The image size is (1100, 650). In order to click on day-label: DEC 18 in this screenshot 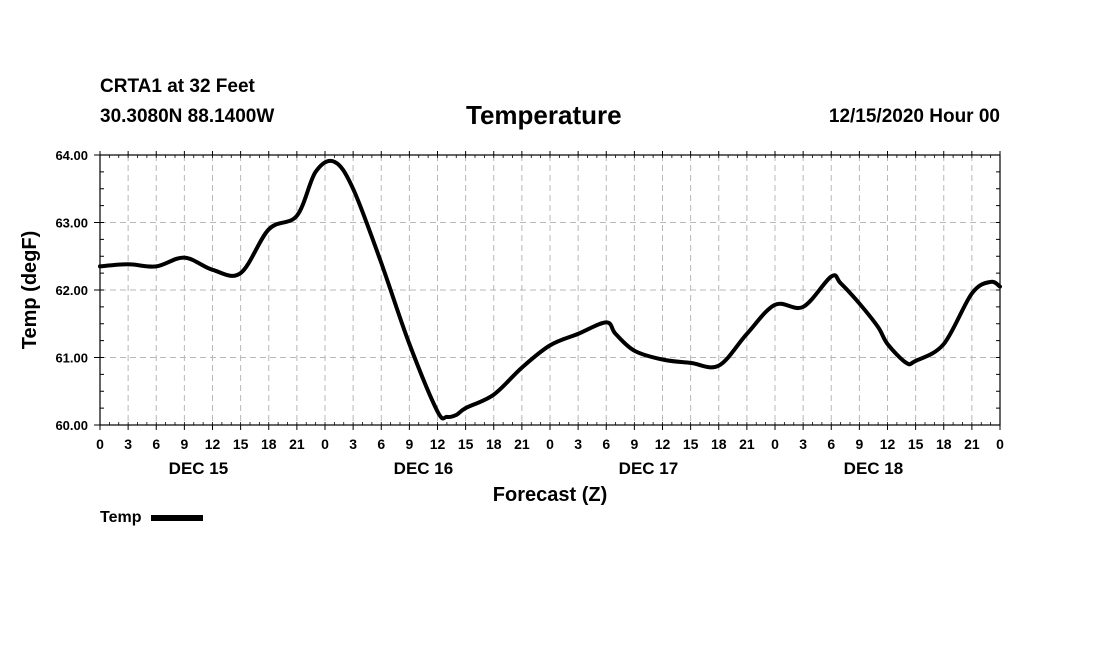, I will do `click(874, 468)`.